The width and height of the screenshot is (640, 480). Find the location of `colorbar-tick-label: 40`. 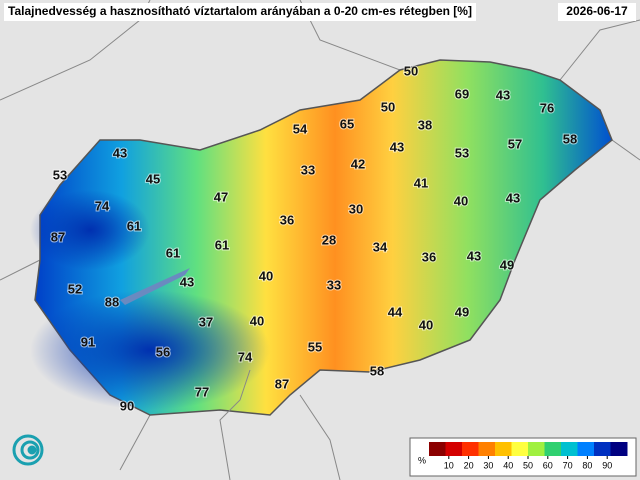

colorbar-tick-label: 40 is located at coordinates (508, 465).